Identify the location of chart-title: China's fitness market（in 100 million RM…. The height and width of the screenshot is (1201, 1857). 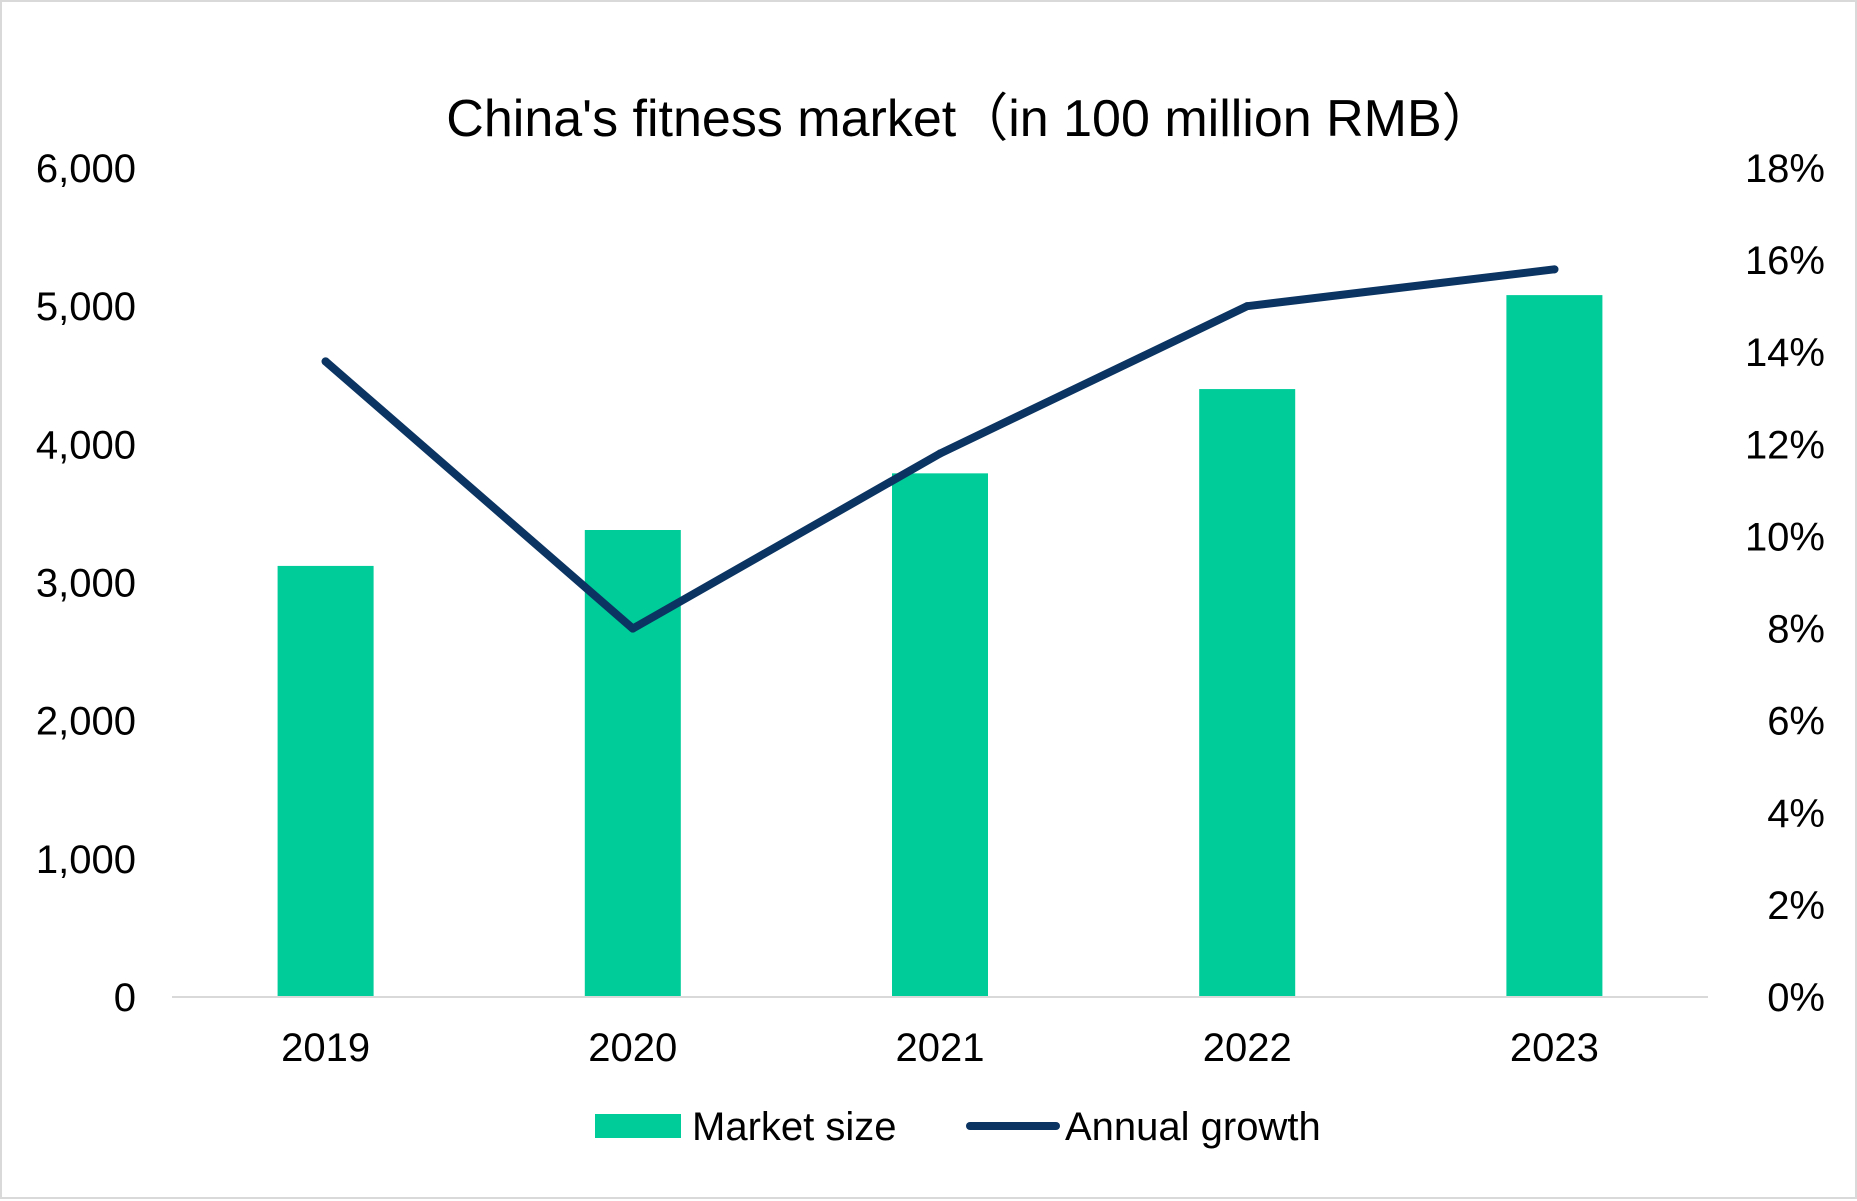
(969, 119).